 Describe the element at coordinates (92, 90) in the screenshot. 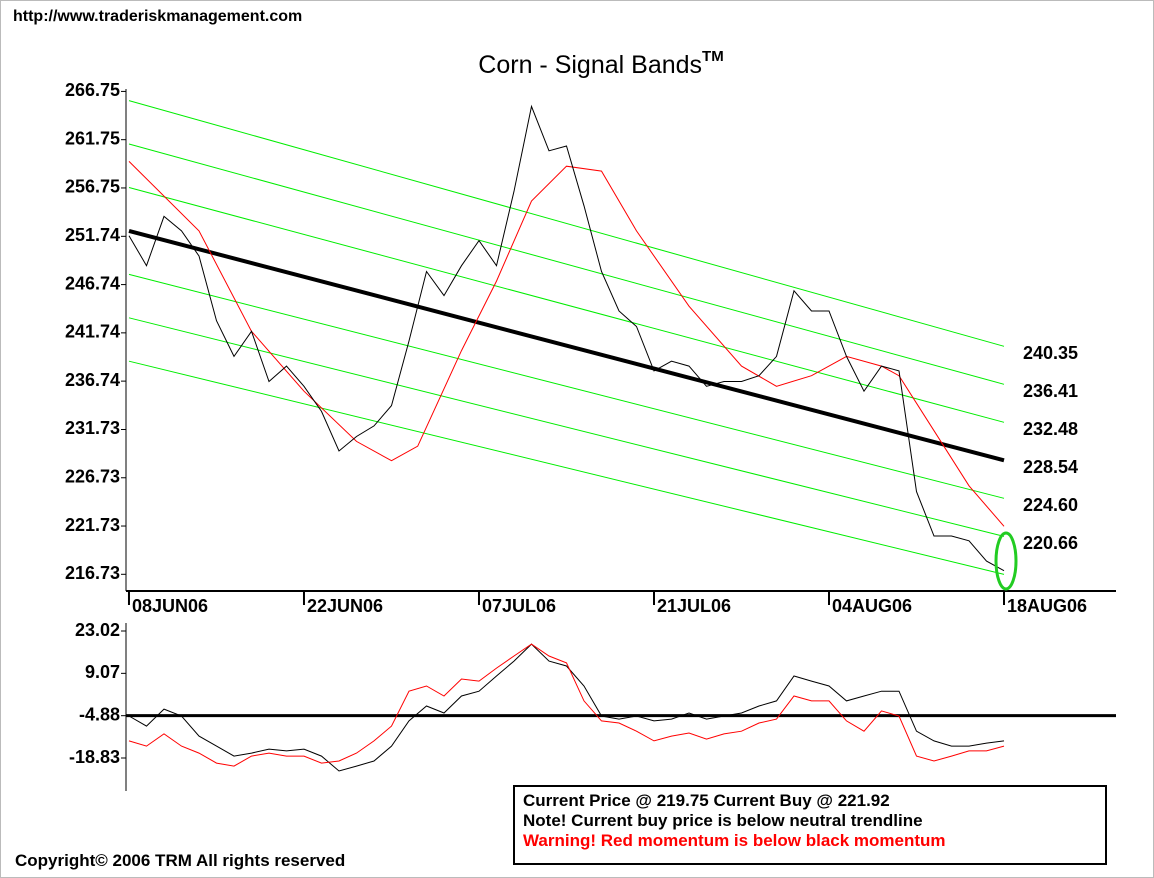

I see `y-tick-label: 266.75` at that location.